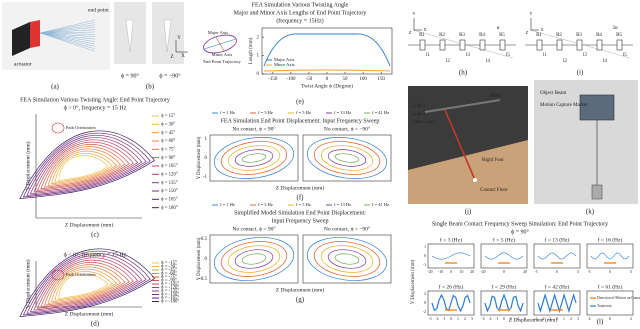 The image size is (640, 329). Describe the element at coordinates (171, 57) in the screenshot. I see `label: Z` at that location.